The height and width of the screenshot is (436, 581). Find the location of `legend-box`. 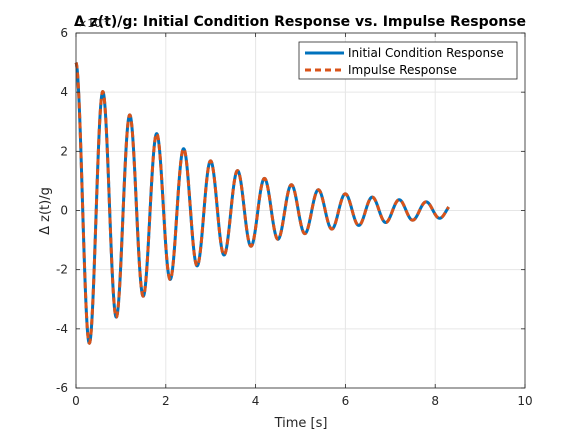

legend-box is located at coordinates (408, 60).